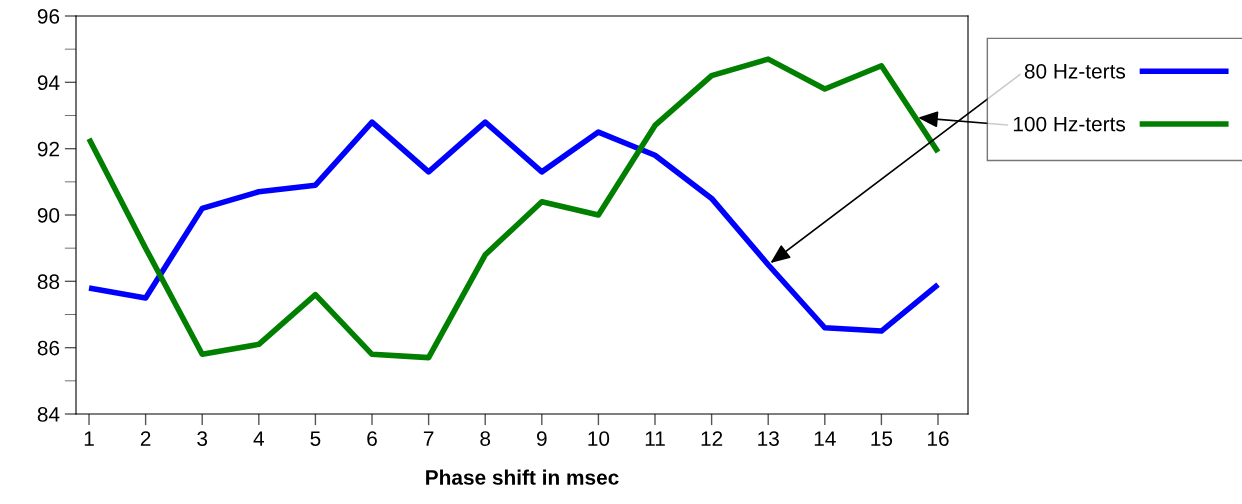 The image size is (1242, 504). I want to click on x-tick-label: 10, so click(599, 438).